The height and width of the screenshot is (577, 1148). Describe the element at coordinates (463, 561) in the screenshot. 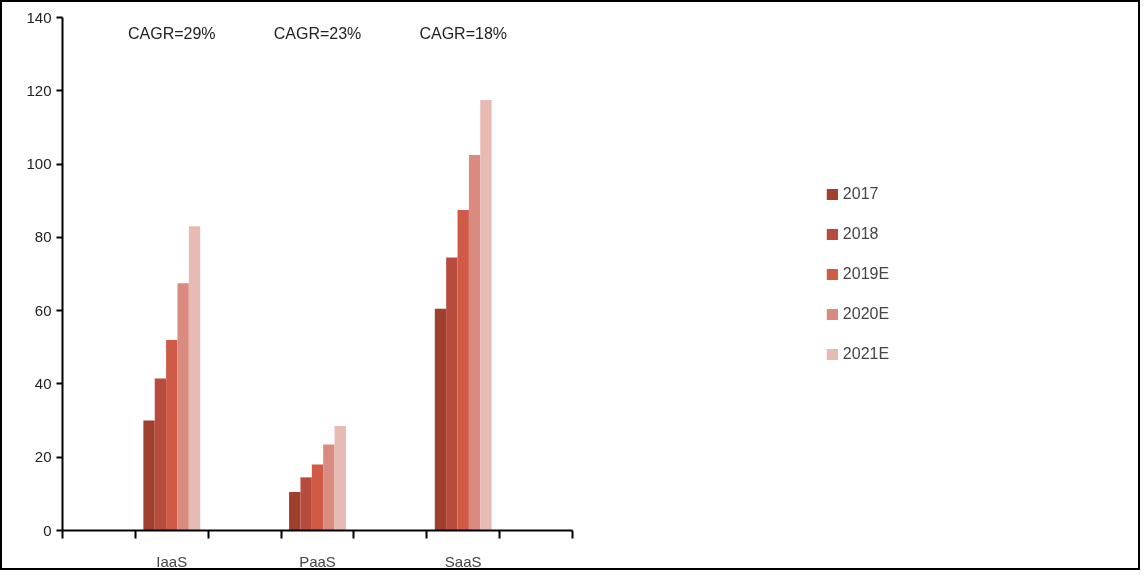

I see `x-tick-label: SaaS` at that location.